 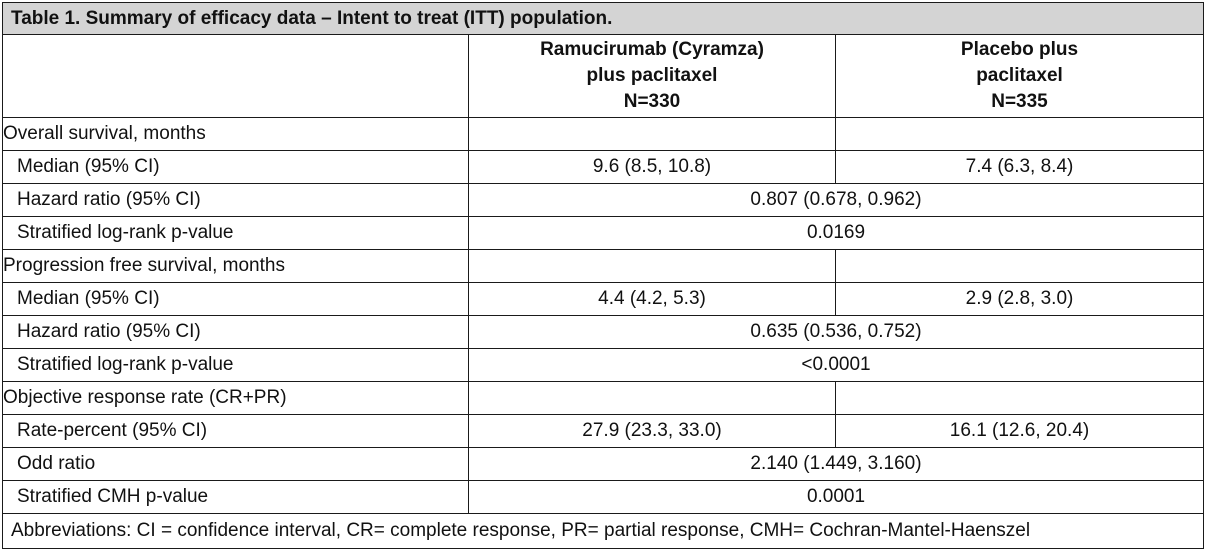 I want to click on merged-cell: 0.0169, so click(x=836, y=233).